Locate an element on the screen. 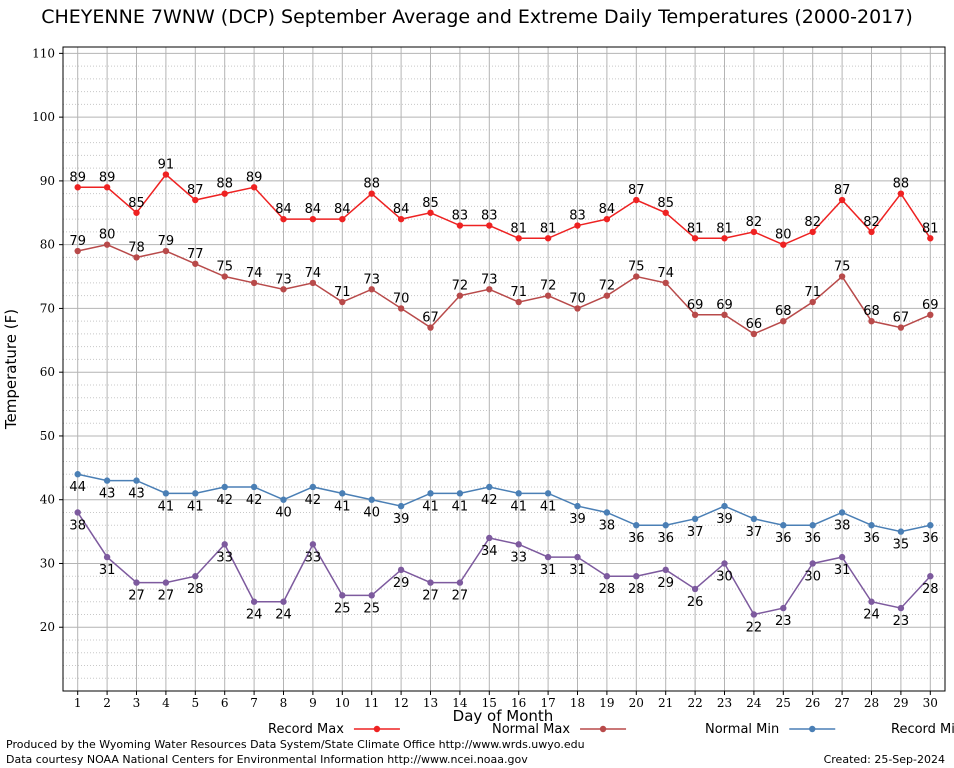 This screenshot has height=768, width=954. series-line-normal-min is located at coordinates (504, 503).